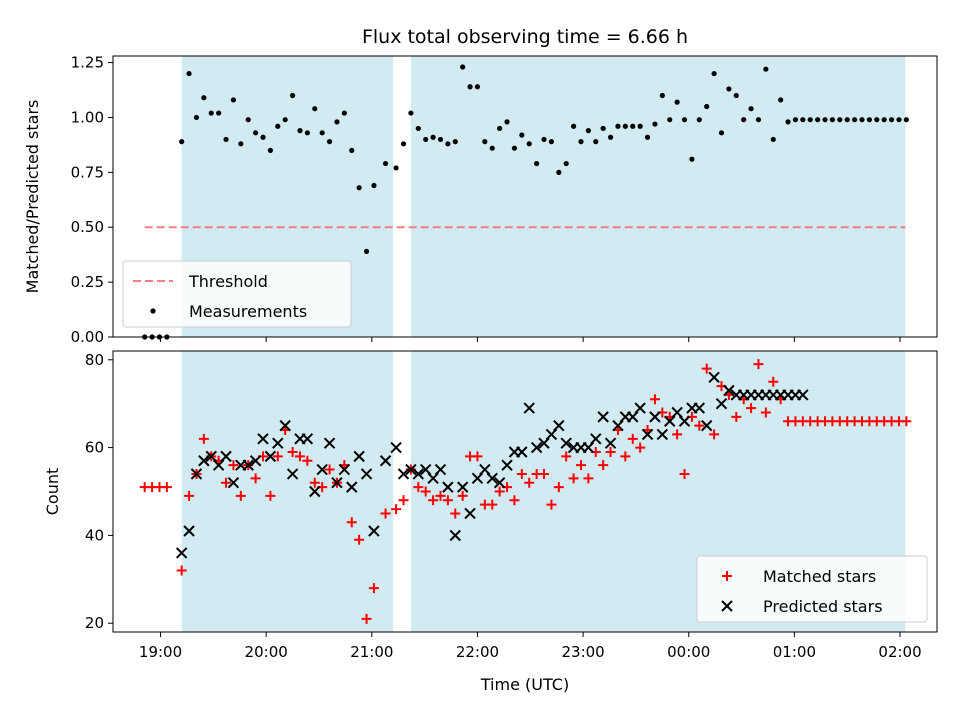 The image size is (960, 724). Describe the element at coordinates (153, 311) in the screenshot. I see `legend-swatch` at that location.